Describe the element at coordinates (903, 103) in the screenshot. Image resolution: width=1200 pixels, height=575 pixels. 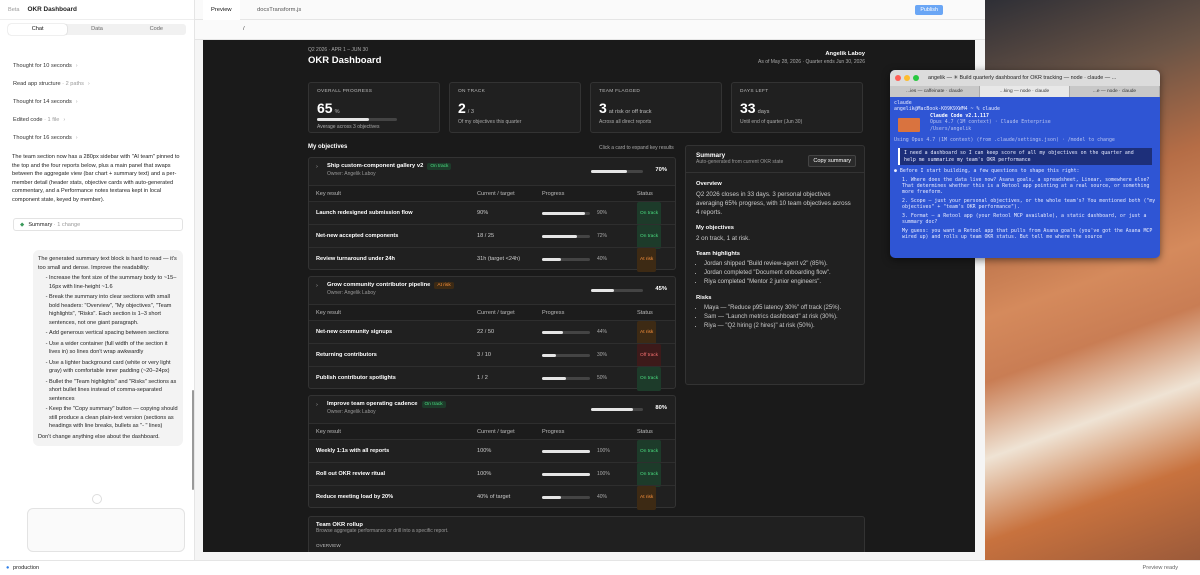
I see `terminal-line: claude` at that location.